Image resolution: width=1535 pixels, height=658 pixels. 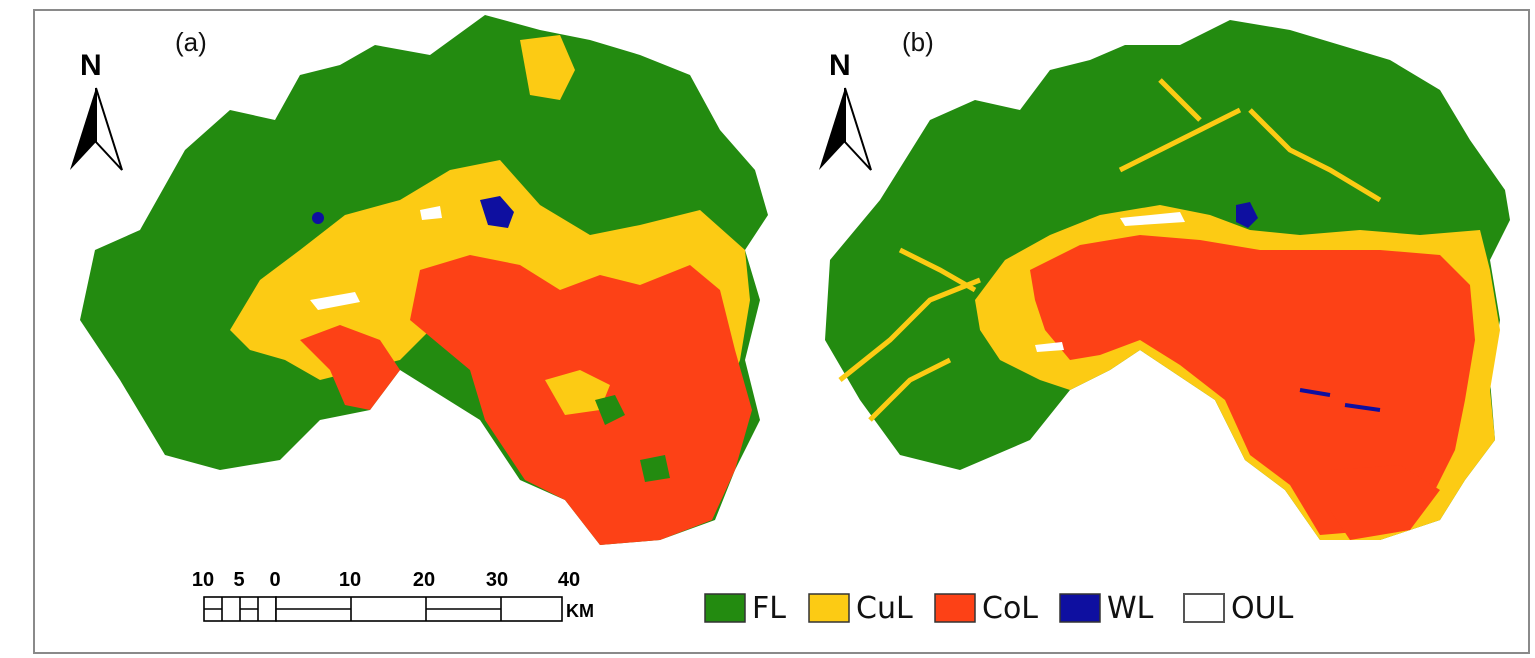 I want to click on scale-tick: 5, so click(x=238, y=580).